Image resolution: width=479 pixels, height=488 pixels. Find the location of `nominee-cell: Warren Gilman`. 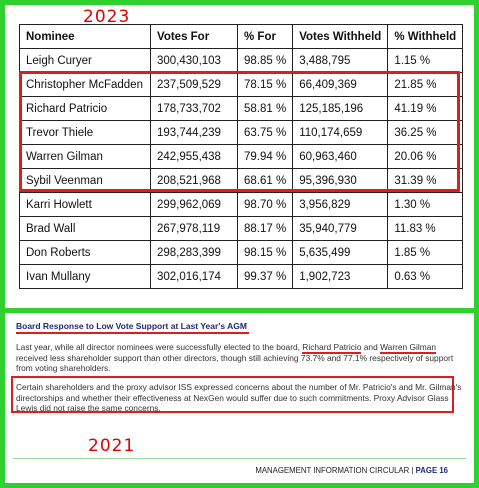

nominee-cell: Warren Gilman is located at coordinates (85, 156).